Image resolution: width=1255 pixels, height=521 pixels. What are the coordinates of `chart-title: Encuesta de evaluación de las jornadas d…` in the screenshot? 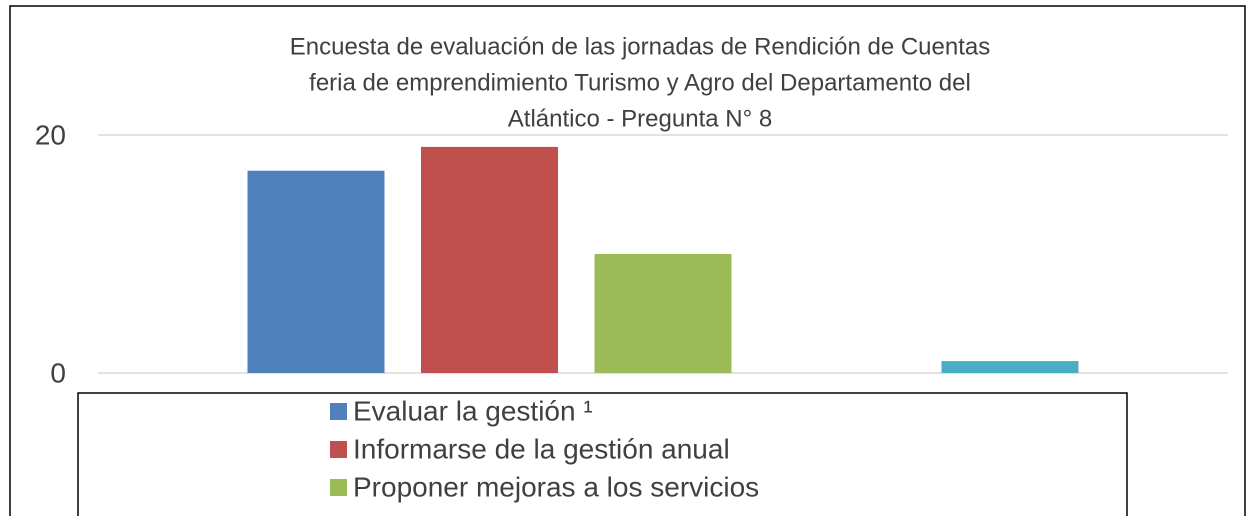 It's located at (640, 46).